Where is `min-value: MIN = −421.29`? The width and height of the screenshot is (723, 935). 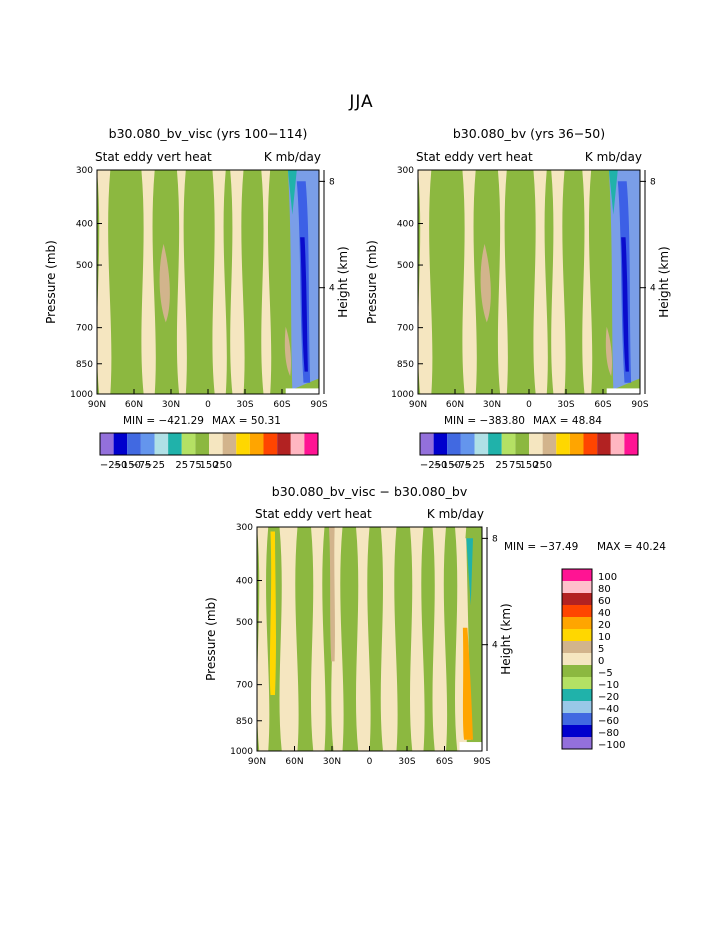 min-value: MIN = −421.29 is located at coordinates (163, 421).